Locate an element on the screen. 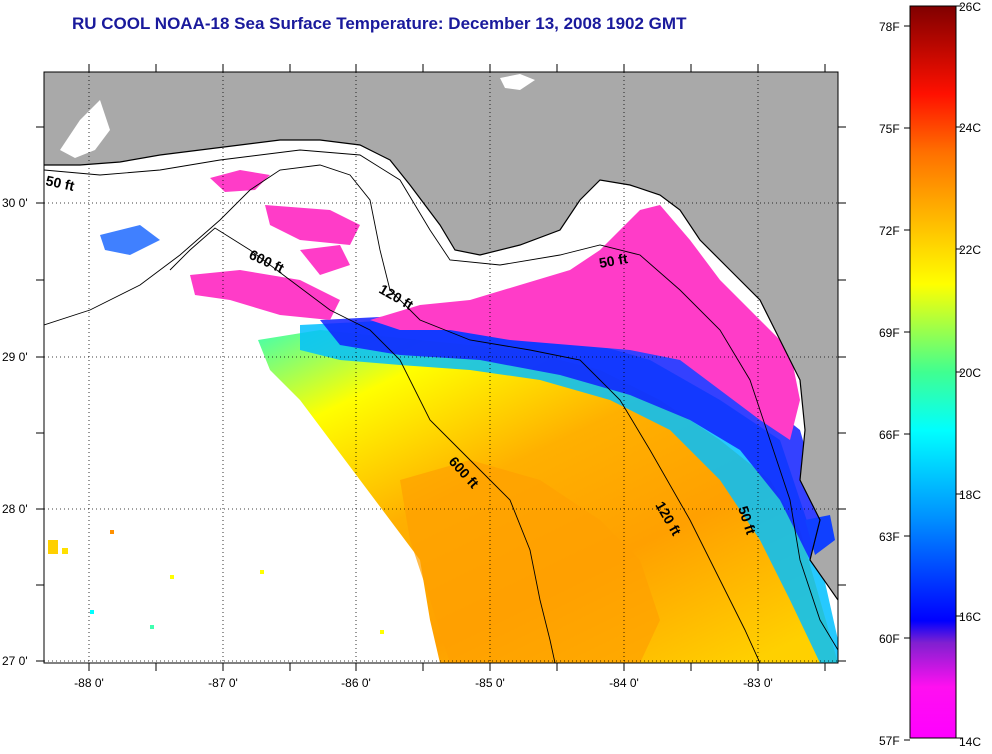 The width and height of the screenshot is (992, 754). colorbar-f-label: 78F is located at coordinates (889, 27).